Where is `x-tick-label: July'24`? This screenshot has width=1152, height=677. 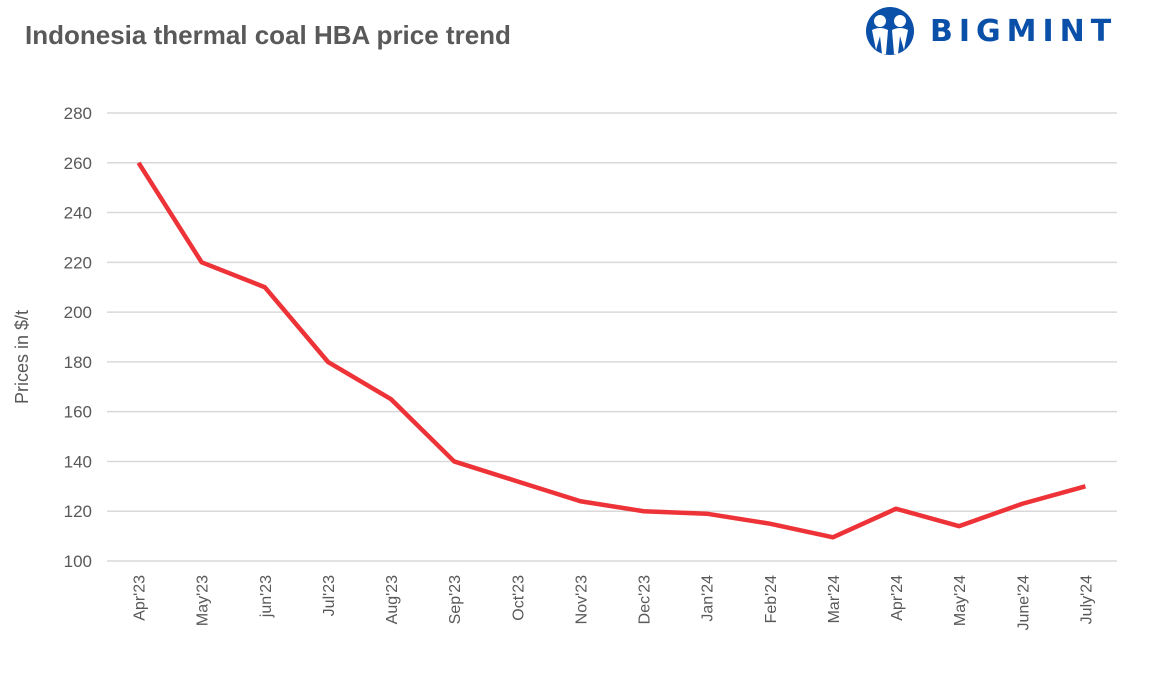
x-tick-label: July'24 is located at coordinates (1086, 599).